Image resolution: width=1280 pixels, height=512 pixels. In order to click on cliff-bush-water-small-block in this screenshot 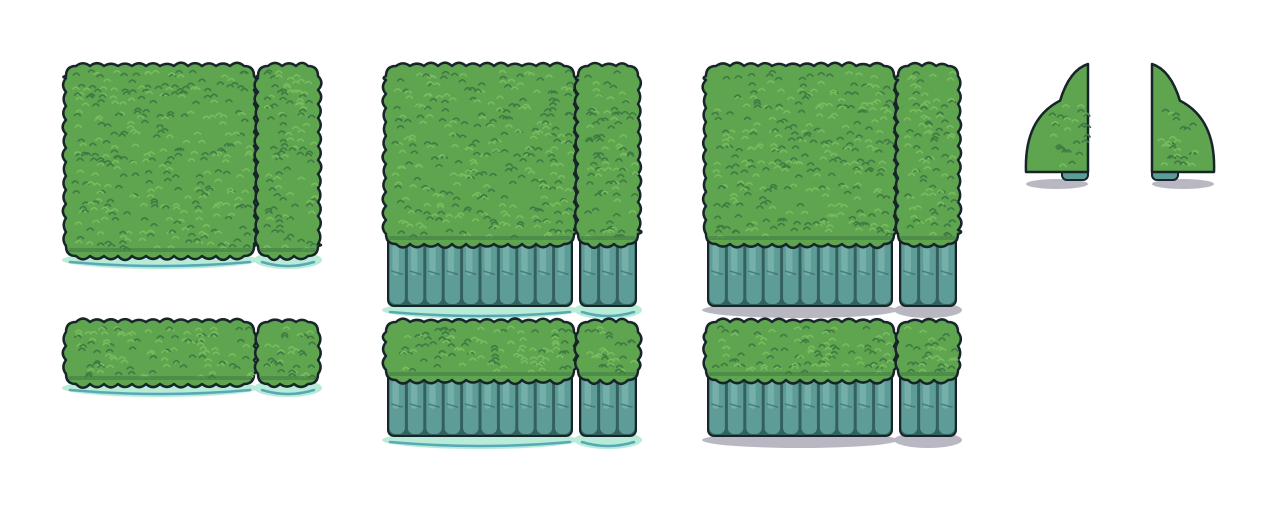, I will do `click(608, 384)`.